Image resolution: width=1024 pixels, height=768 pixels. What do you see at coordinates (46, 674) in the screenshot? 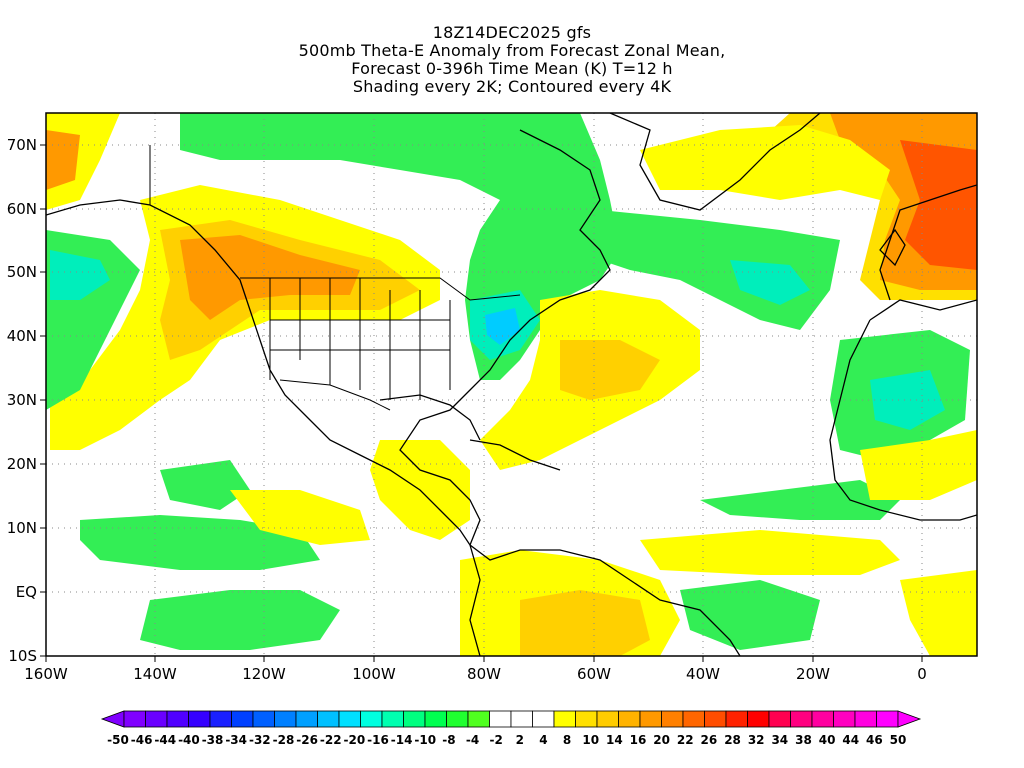
I see `x-tick-label: 160W` at bounding box center [46, 674].